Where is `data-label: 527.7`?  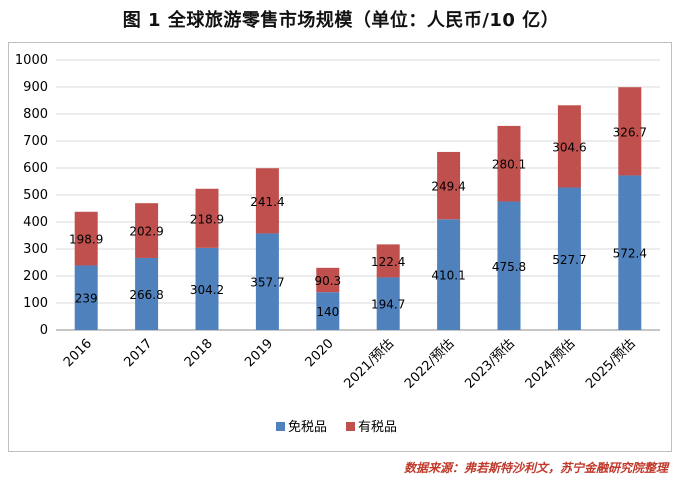
data-label: 527.7 is located at coordinates (569, 260).